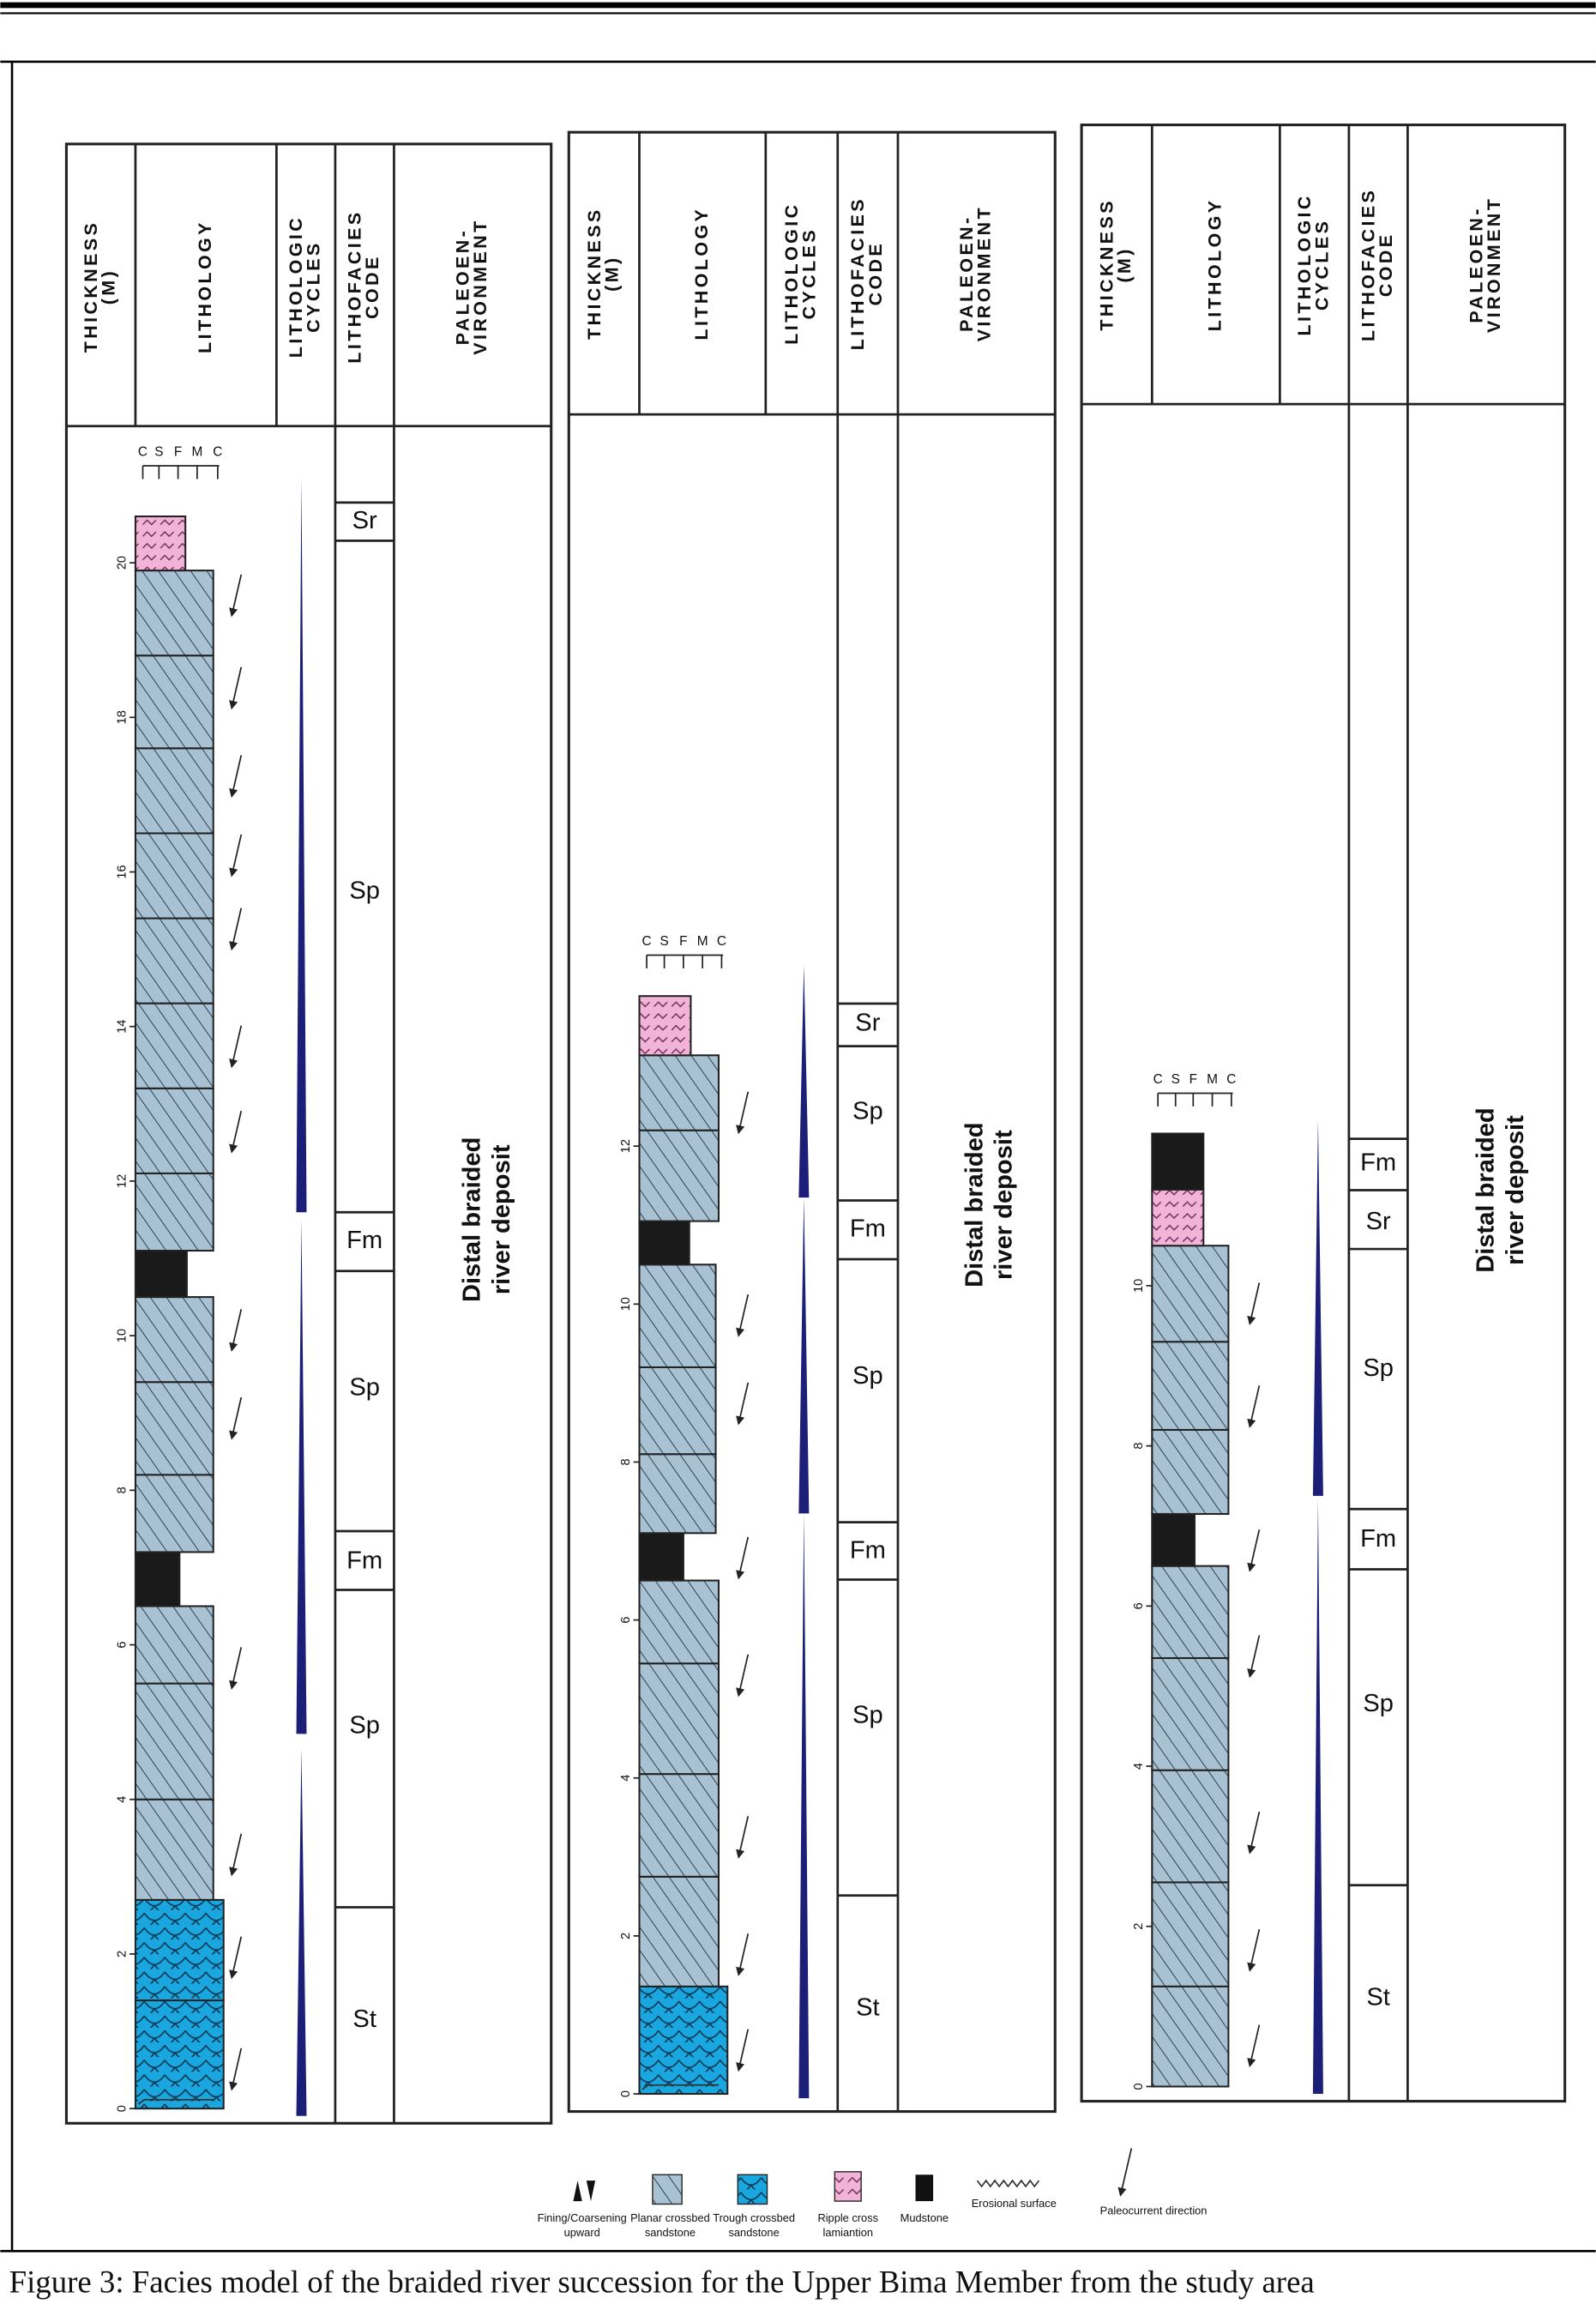 This screenshot has width=1596, height=2304. What do you see at coordinates (754, 2232) in the screenshot?
I see `legend-label: sandstone` at bounding box center [754, 2232].